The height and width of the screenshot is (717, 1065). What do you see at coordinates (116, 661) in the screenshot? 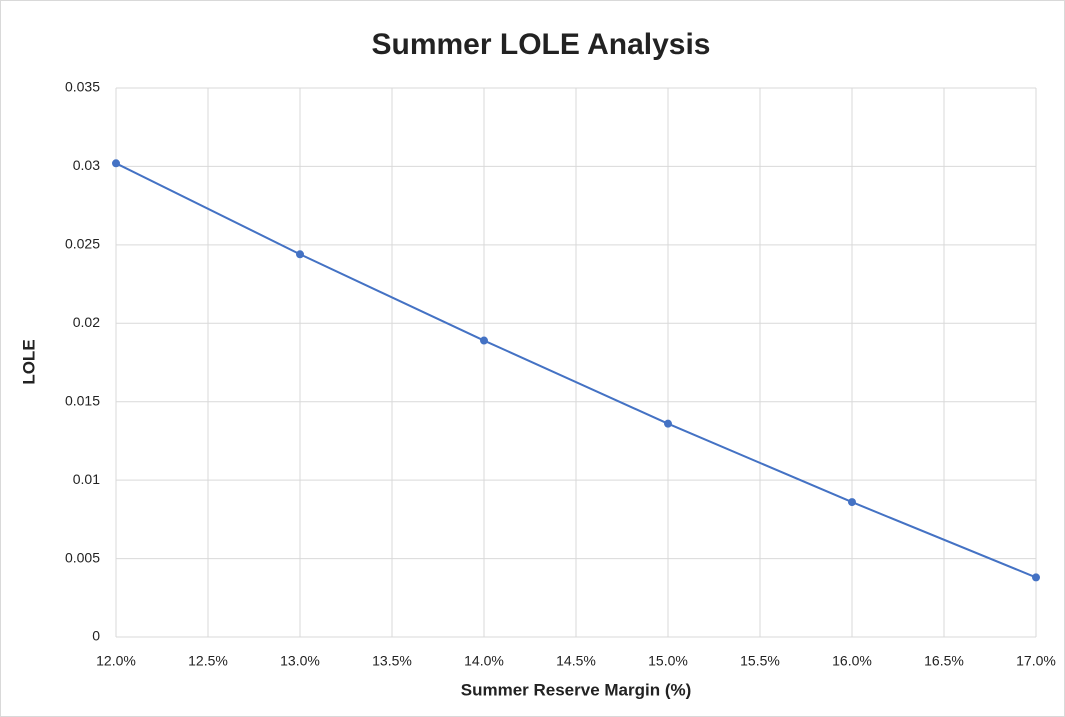
I see `x-tick-label: 12.0%` at bounding box center [116, 661].